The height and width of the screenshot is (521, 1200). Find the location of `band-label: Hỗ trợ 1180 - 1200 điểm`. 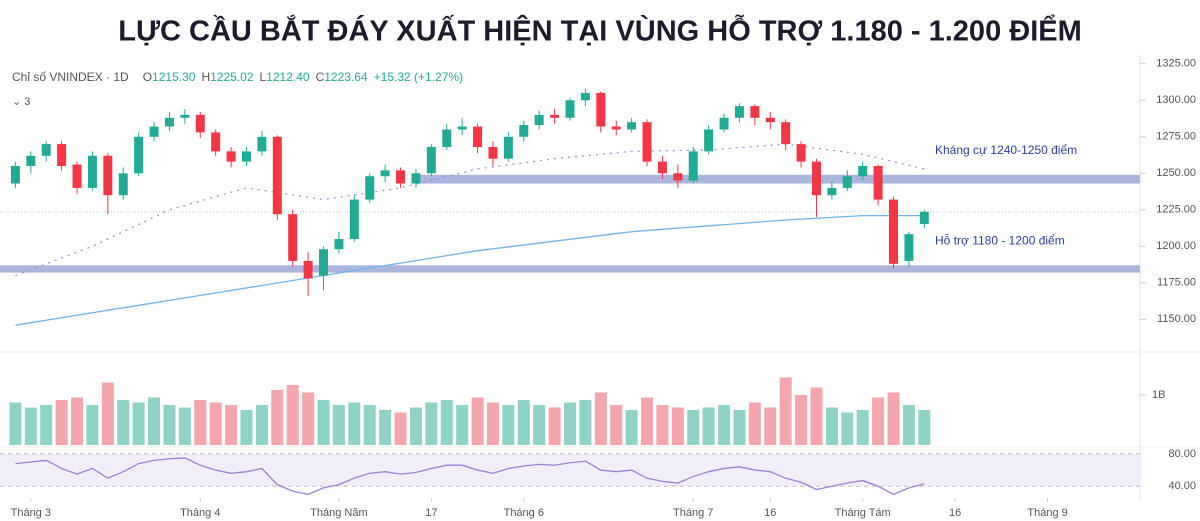

band-label: Hỗ trợ 1180 - 1200 điểm is located at coordinates (1000, 239).